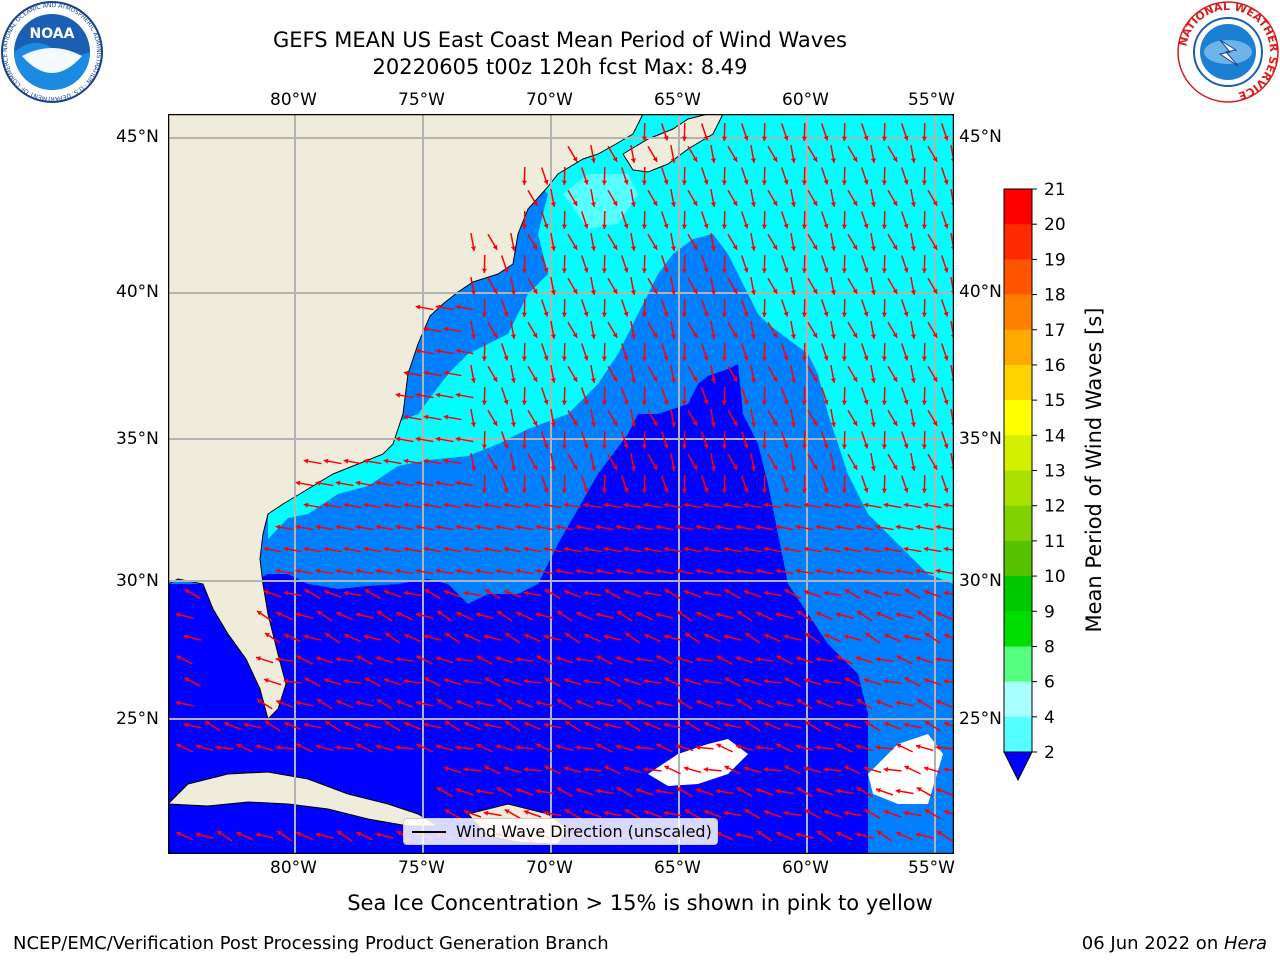 The height and width of the screenshot is (960, 1280). Describe the element at coordinates (1049, 612) in the screenshot. I see `colorbar-tick-label: 9` at that location.